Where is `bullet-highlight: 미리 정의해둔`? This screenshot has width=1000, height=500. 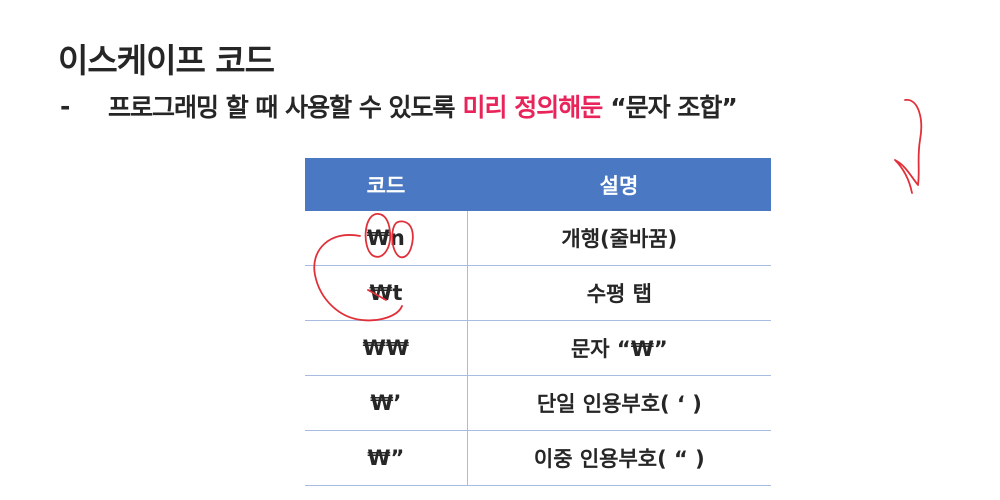
bullet-highlight: 미리 정의해둔 is located at coordinates (533, 107).